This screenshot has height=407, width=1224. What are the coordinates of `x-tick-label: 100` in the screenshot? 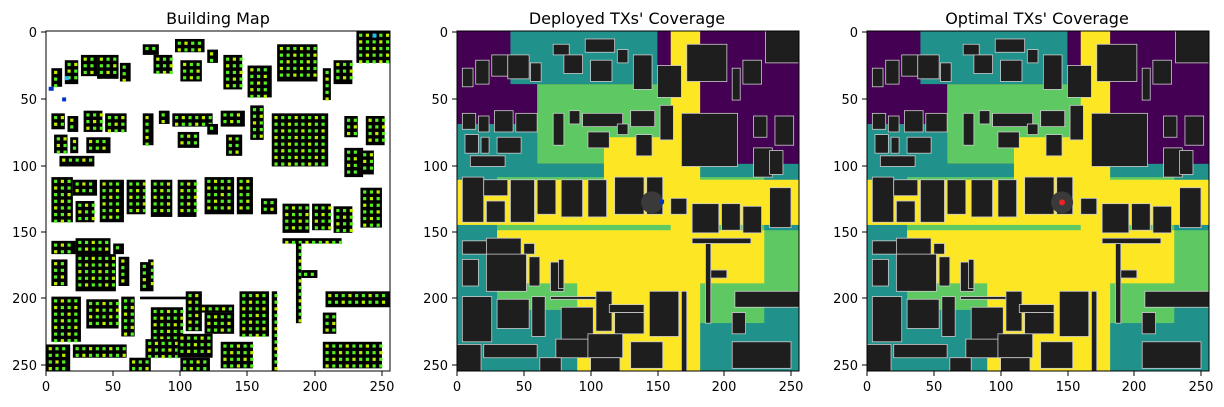 It's located at (1001, 387).